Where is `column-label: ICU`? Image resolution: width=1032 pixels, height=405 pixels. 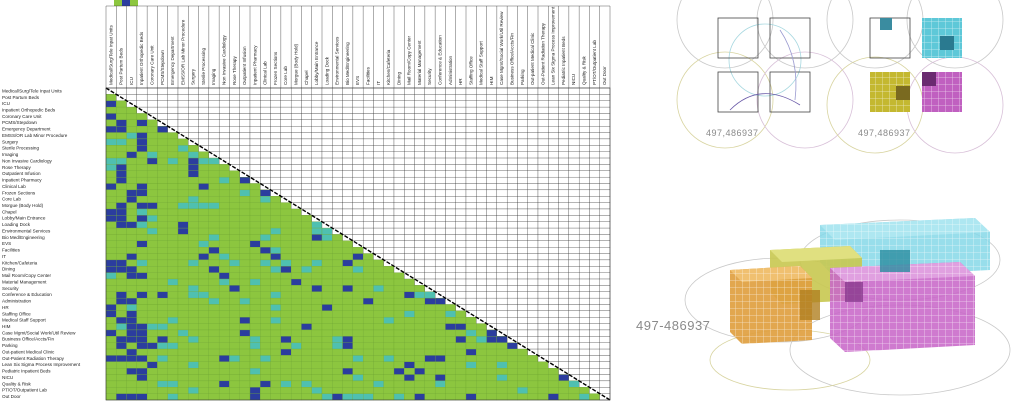
column-label: ICU is located at coordinates (131, 81).